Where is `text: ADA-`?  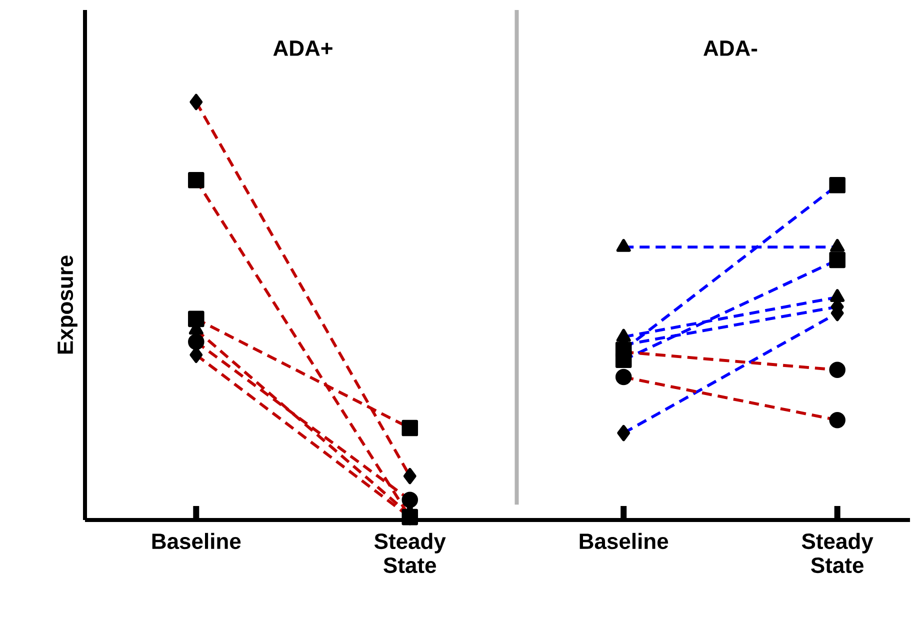
text: ADA- is located at coordinates (731, 48).